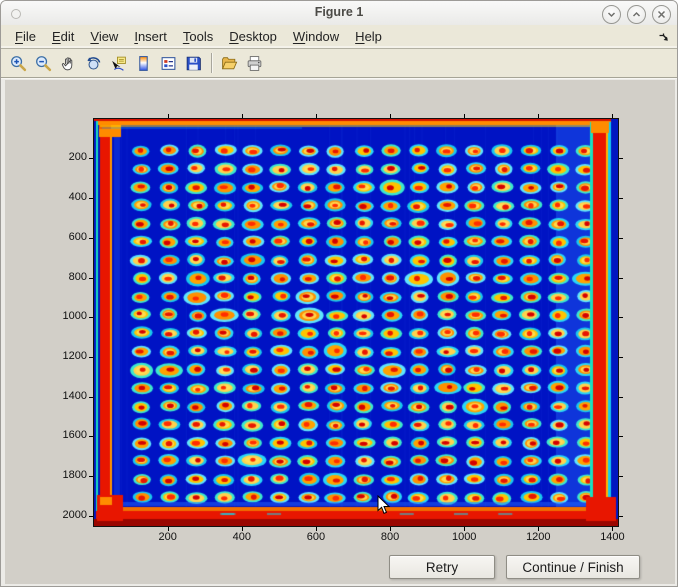  What do you see at coordinates (74, 435) in the screenshot?
I see `tick-label: 1600` at bounding box center [74, 435].